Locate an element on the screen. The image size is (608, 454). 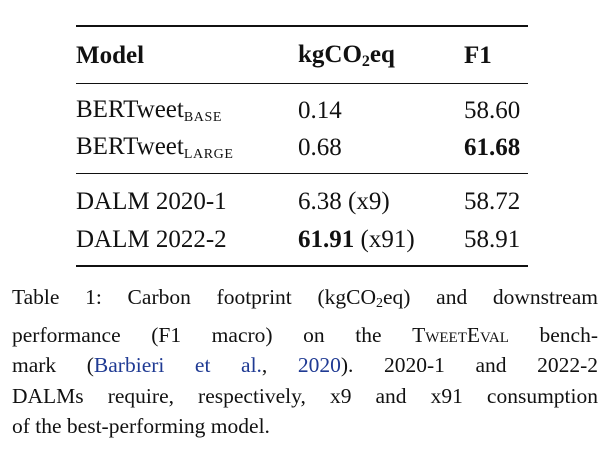
header-model: Model is located at coordinates (110, 55).